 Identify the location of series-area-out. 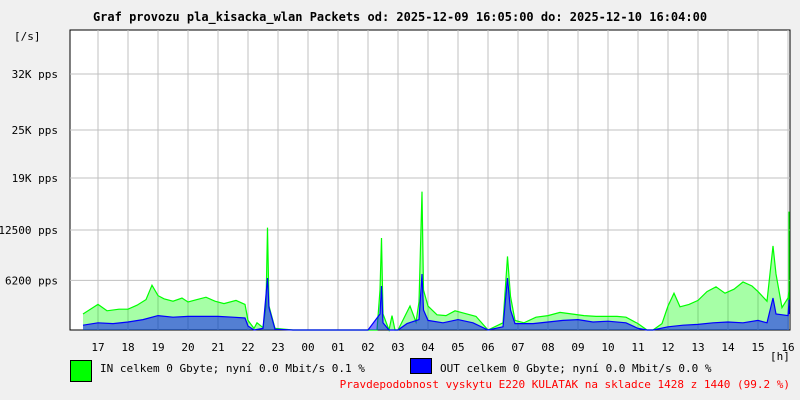
(436, 302).